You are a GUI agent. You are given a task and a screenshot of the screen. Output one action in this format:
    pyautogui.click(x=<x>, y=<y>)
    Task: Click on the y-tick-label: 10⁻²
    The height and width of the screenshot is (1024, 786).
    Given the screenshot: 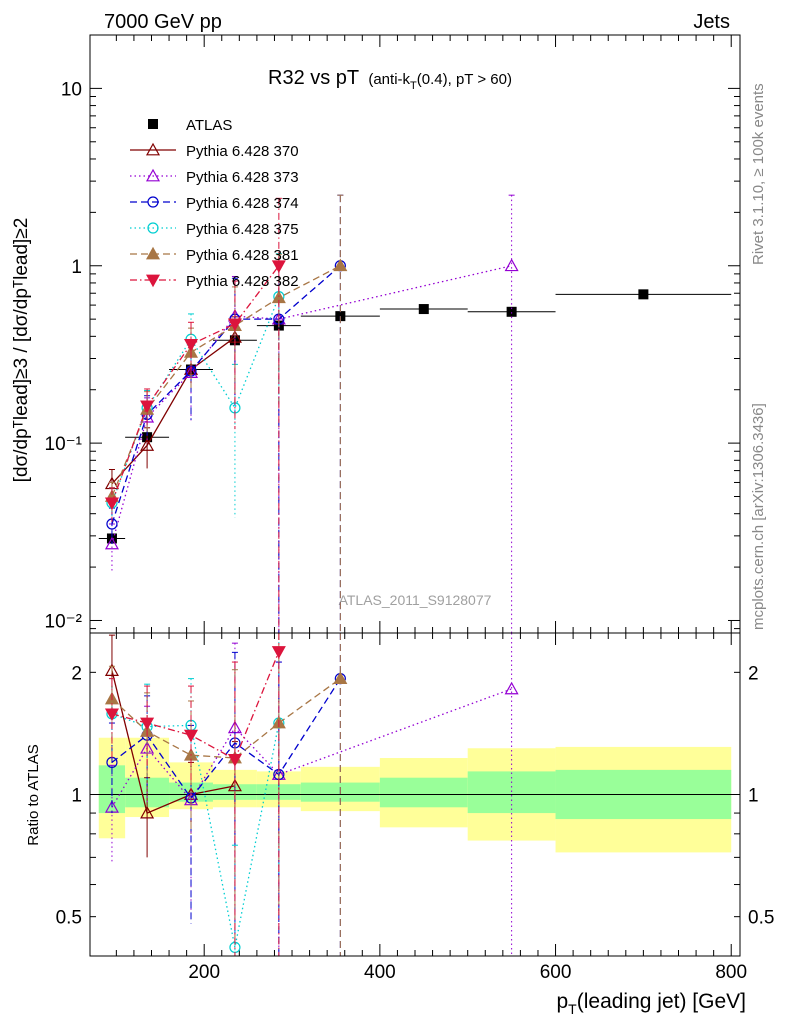 What is the action you would take?
    pyautogui.click(x=64, y=621)
    